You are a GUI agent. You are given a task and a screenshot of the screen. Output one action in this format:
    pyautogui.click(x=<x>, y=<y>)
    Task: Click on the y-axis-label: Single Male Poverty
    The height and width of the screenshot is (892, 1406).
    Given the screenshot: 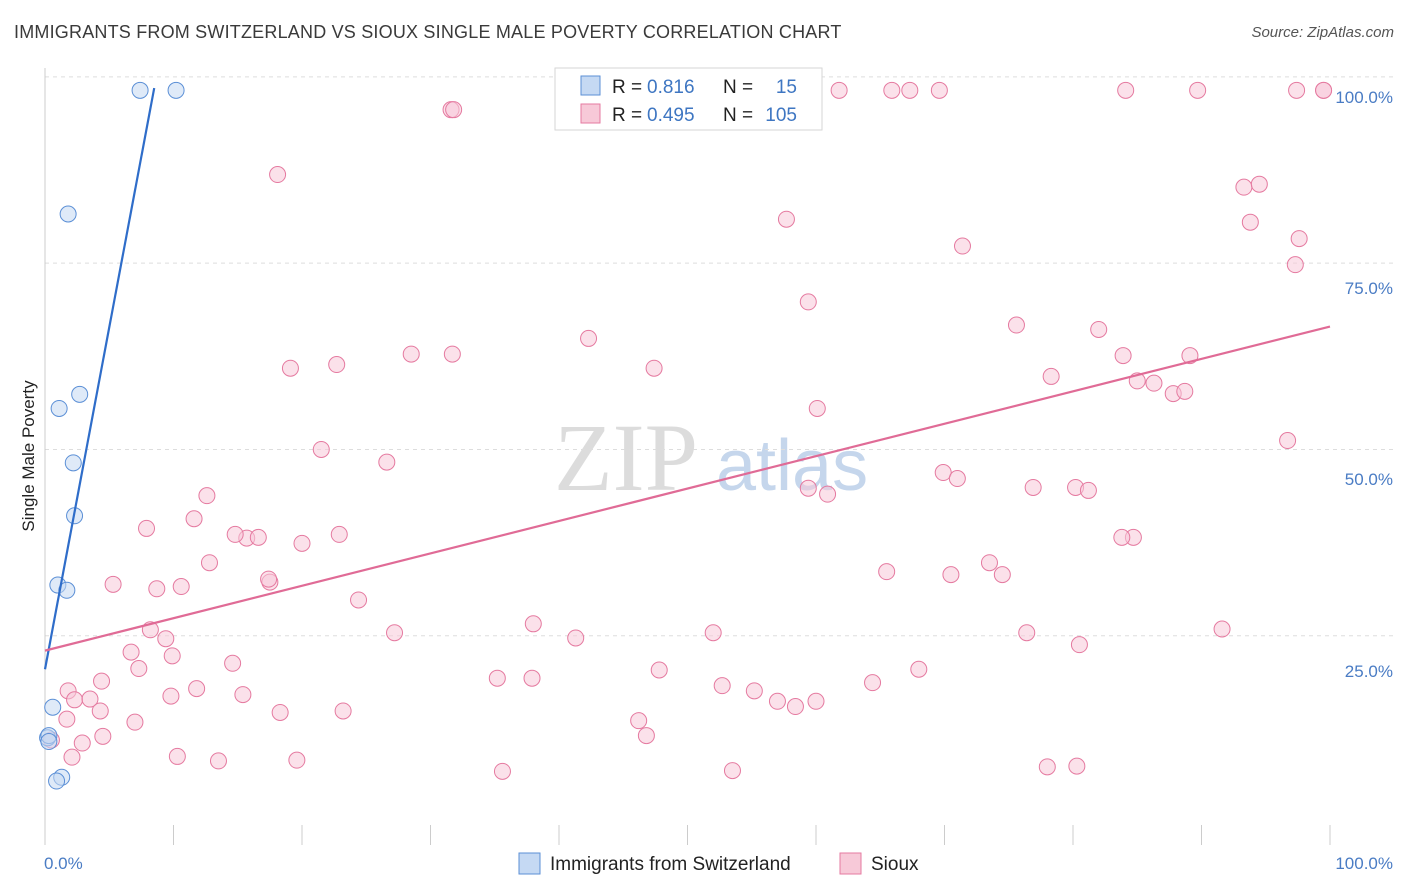 What is the action you would take?
    pyautogui.click(x=28, y=456)
    